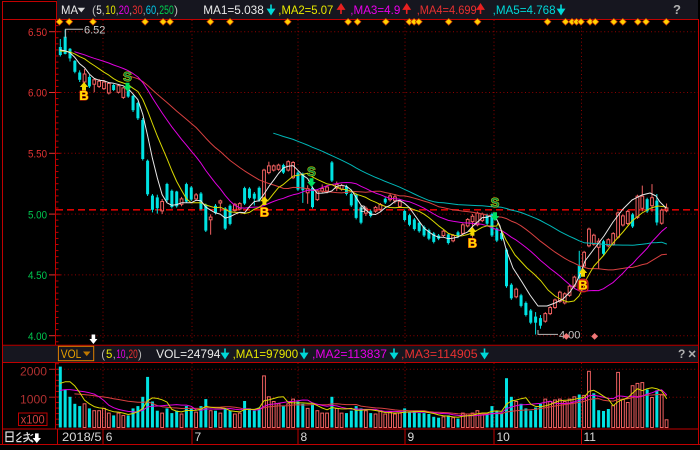 The image size is (700, 450). Describe the element at coordinates (349, 354) in the screenshot. I see `svg-text: ,MA2=113837` at that location.